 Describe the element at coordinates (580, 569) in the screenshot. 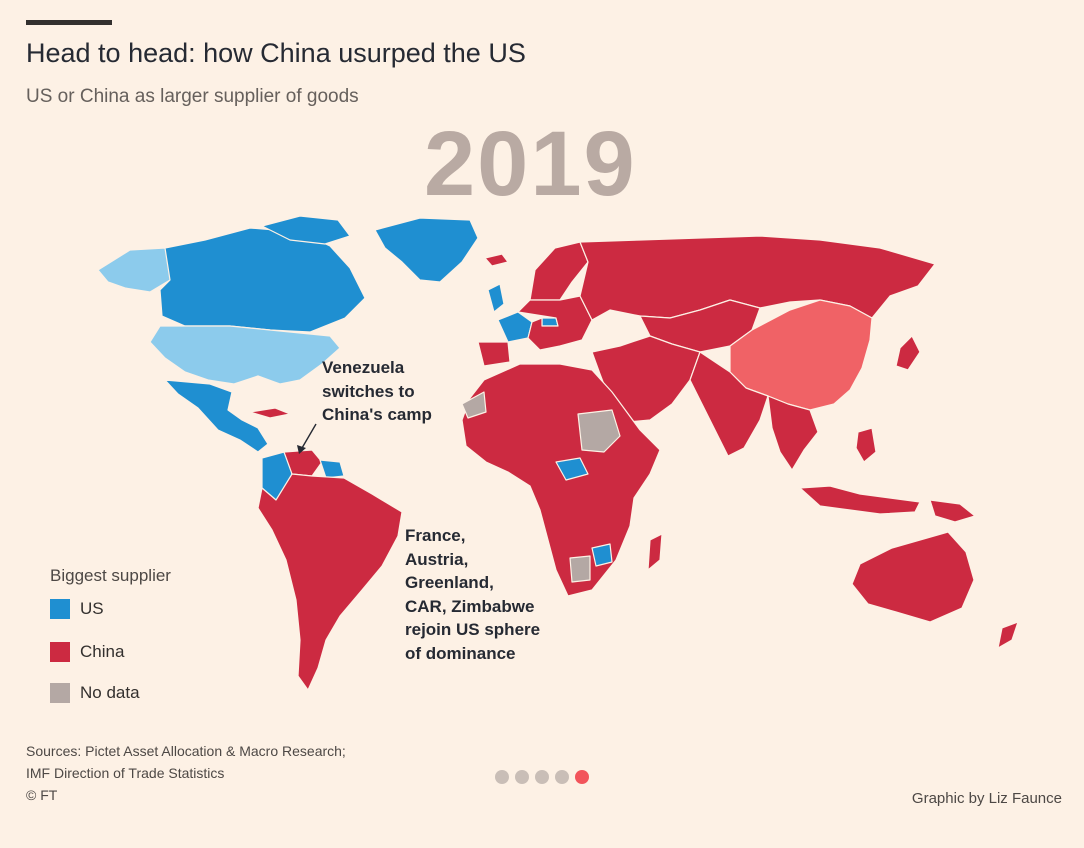

I see `botswana` at that location.